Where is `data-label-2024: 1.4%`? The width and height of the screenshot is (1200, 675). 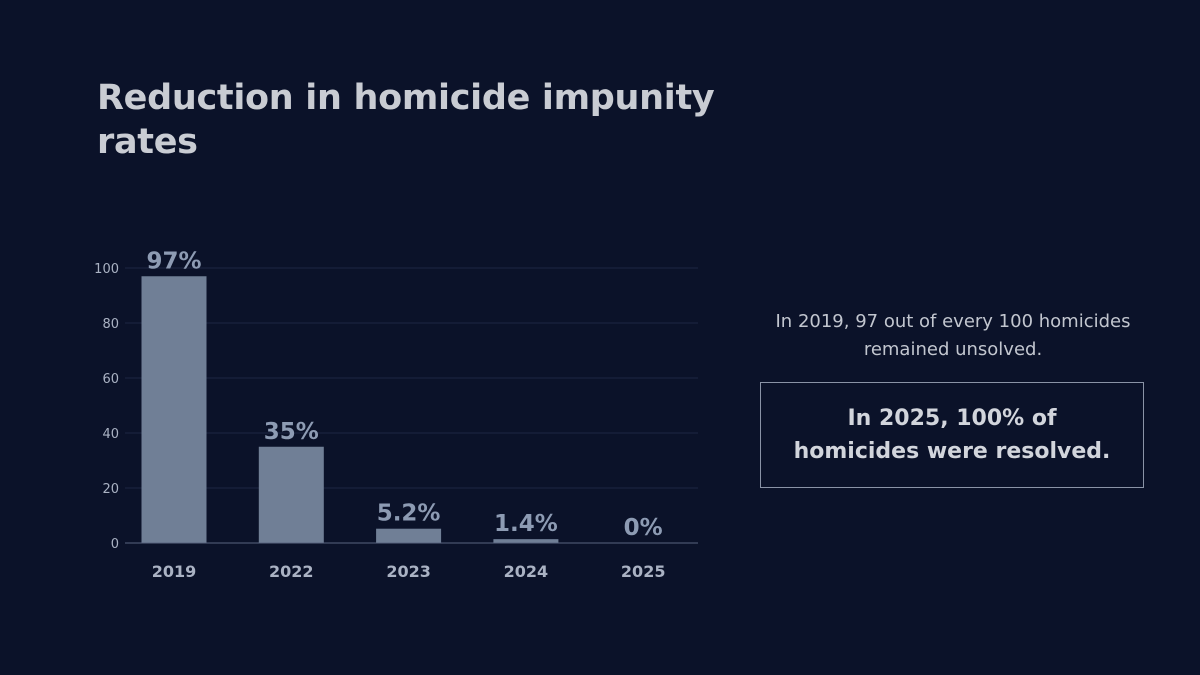
data-label-2024: 1.4% is located at coordinates (526, 524).